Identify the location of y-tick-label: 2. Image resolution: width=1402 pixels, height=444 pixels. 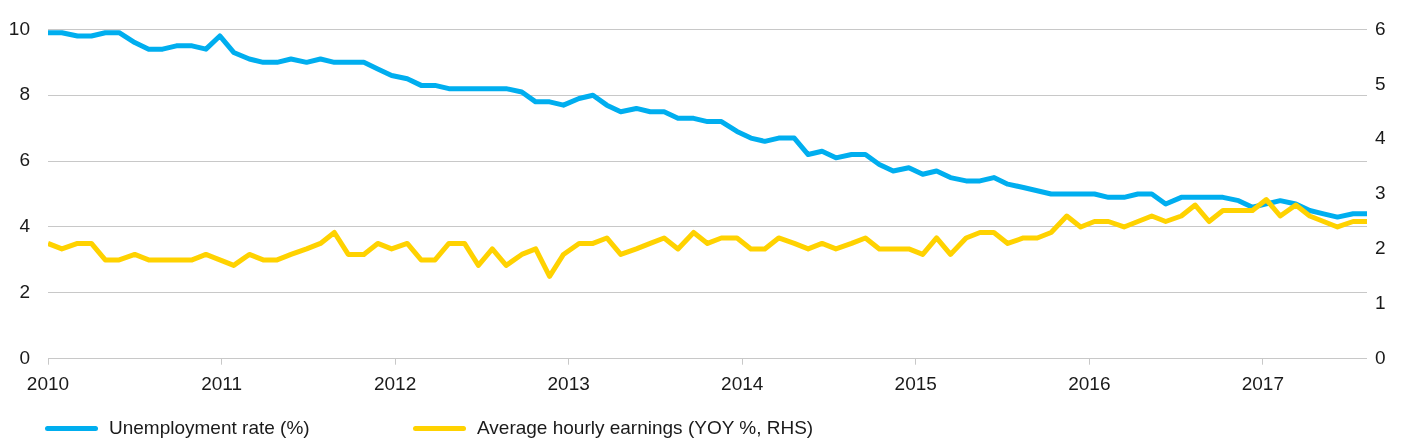
(24, 292).